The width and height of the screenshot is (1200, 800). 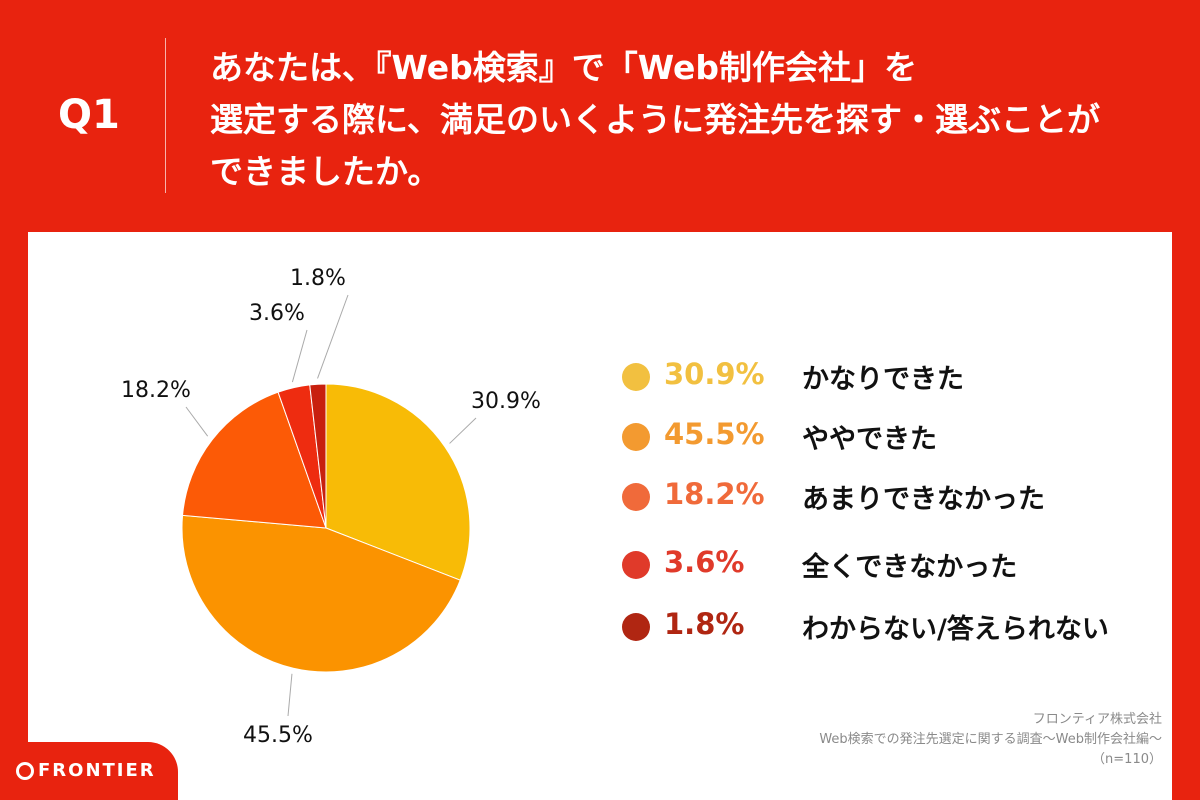 What do you see at coordinates (714, 374) in the screenshot?
I see `legend-value-1: 30.9%` at bounding box center [714, 374].